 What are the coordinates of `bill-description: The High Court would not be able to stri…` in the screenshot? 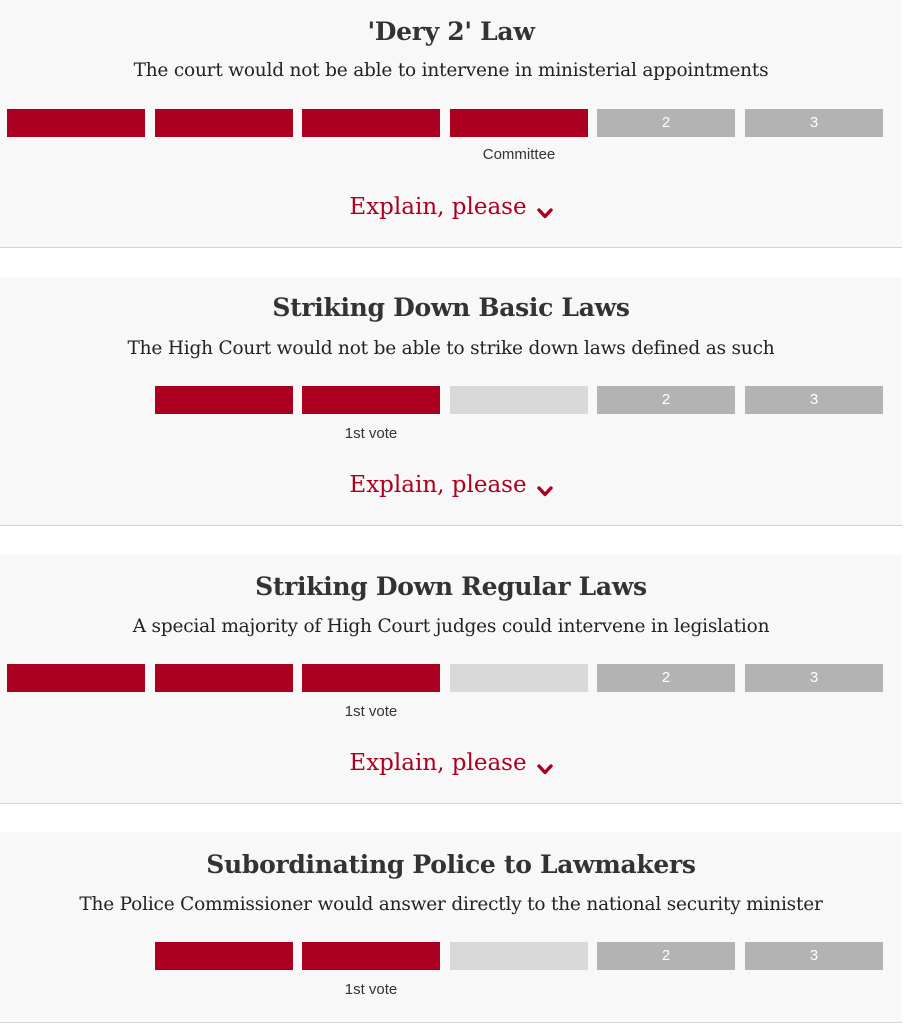 It's located at (451, 348).